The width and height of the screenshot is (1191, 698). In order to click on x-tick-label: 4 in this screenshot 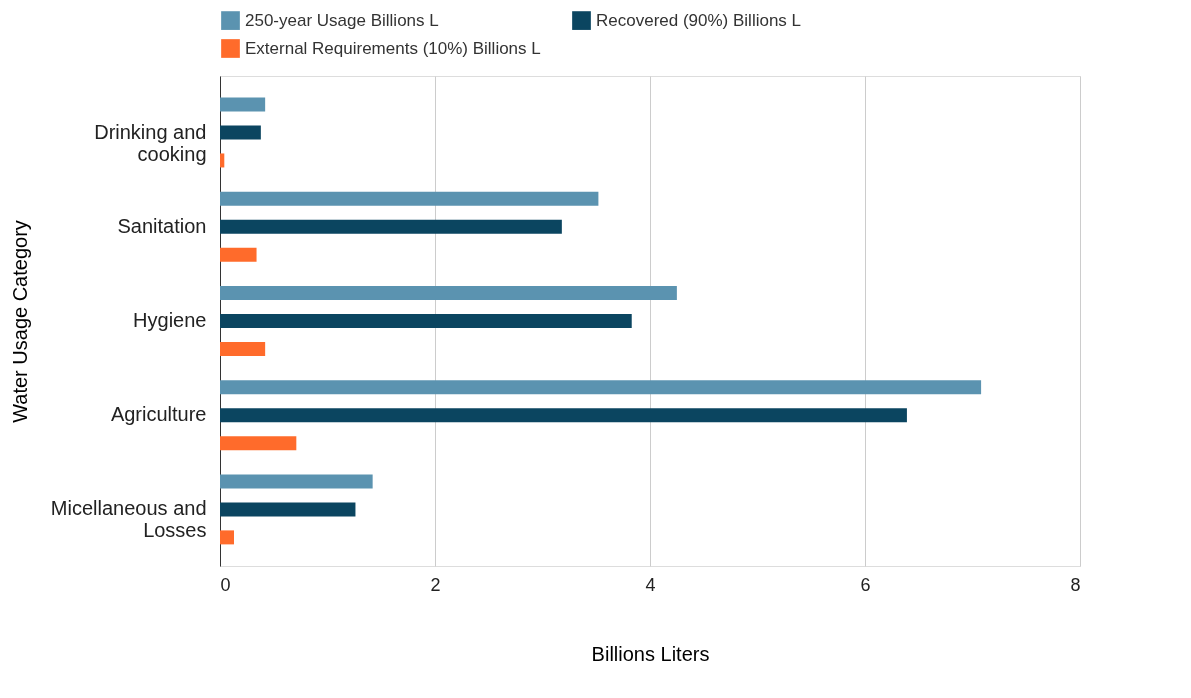, I will do `click(650, 584)`.